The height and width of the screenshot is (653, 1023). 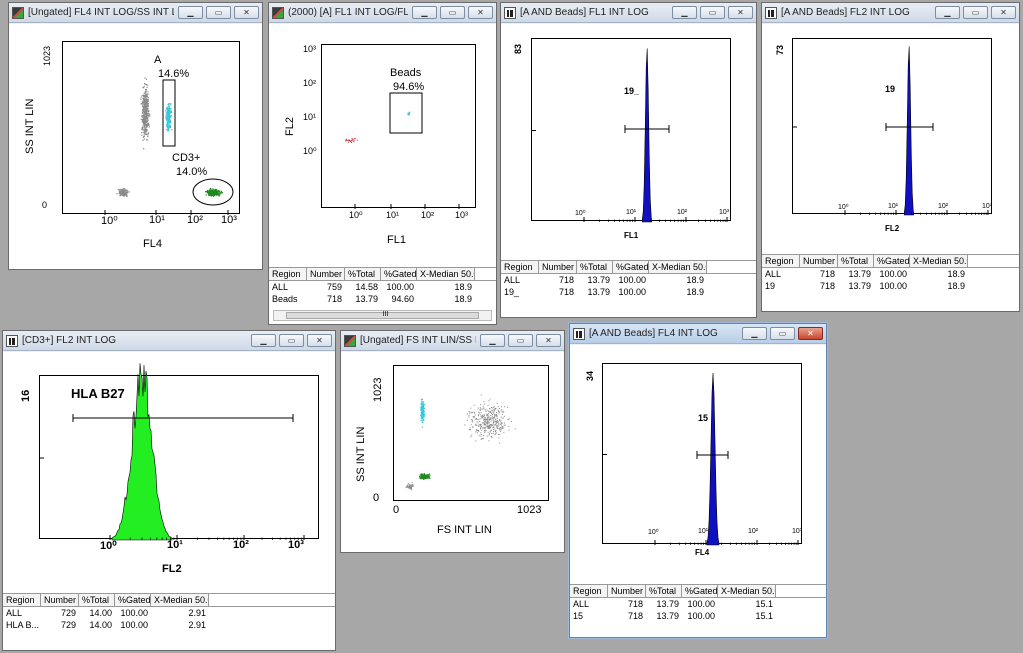 I want to click on stats-row: 19 718 13.79 100.00 18.9, so click(x=890, y=286).